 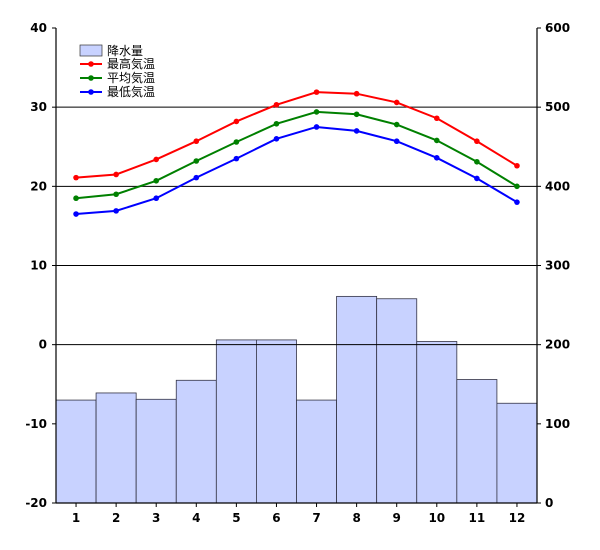 I want to click on legend-marker-min-temp, so click(x=91, y=92).